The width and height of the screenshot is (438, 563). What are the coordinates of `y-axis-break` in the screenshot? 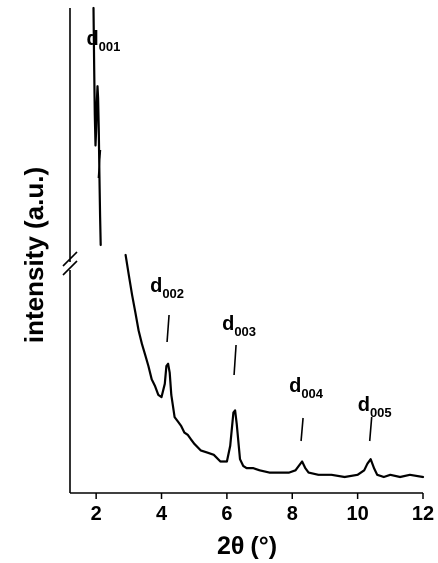 It's located at (70, 263).